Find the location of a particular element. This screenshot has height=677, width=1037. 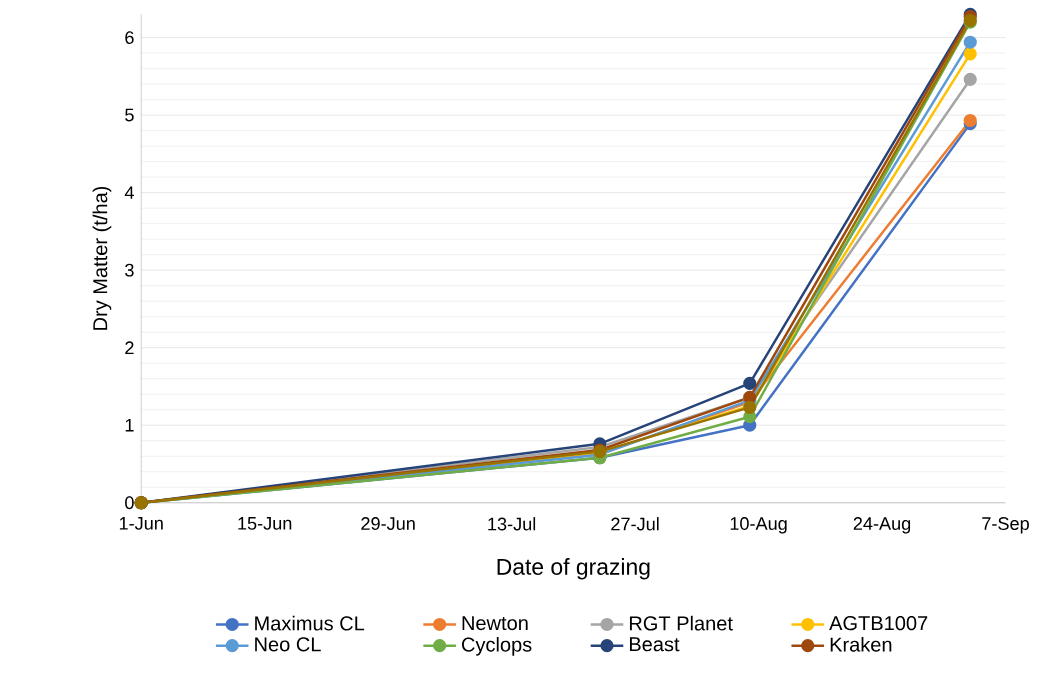

legend-label: Beast is located at coordinates (654, 644).